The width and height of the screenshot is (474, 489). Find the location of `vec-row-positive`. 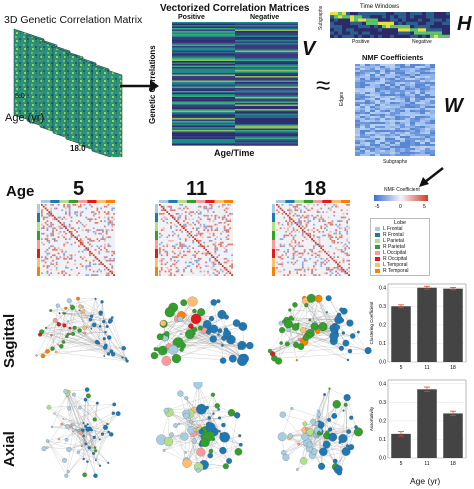

vec-row-positive is located at coordinates (203, 48).